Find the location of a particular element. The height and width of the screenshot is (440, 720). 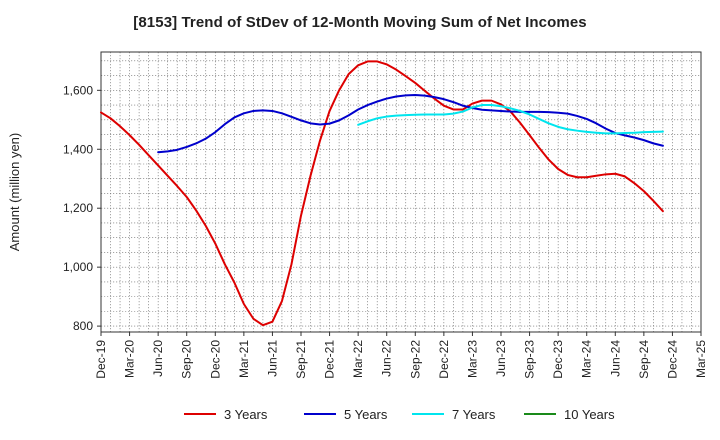

y-tick-label: 1,200 is located at coordinates (78, 208).